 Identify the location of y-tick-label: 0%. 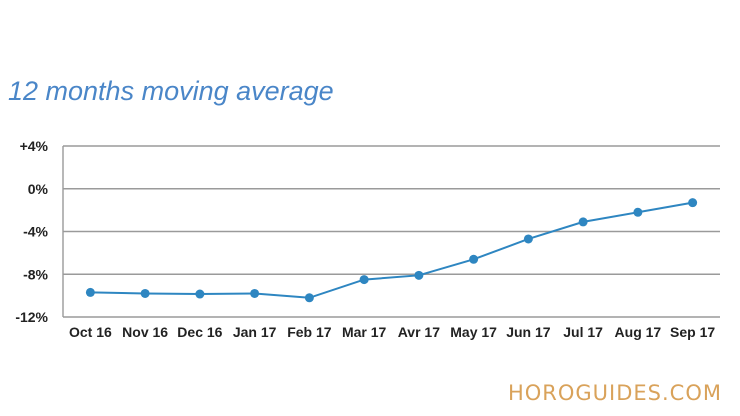
(38, 189).